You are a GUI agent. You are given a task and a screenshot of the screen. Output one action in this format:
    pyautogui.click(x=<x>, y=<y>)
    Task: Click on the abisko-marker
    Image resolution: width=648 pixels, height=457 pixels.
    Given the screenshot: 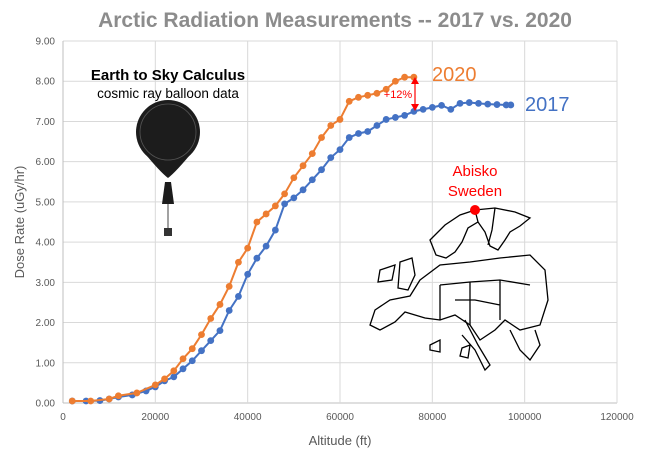 What is the action you would take?
    pyautogui.click(x=475, y=210)
    